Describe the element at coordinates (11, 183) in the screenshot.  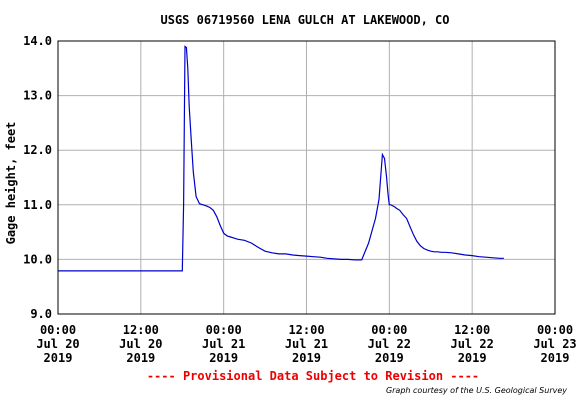
I see `y-axis-label: Gage height, feet` at that location.